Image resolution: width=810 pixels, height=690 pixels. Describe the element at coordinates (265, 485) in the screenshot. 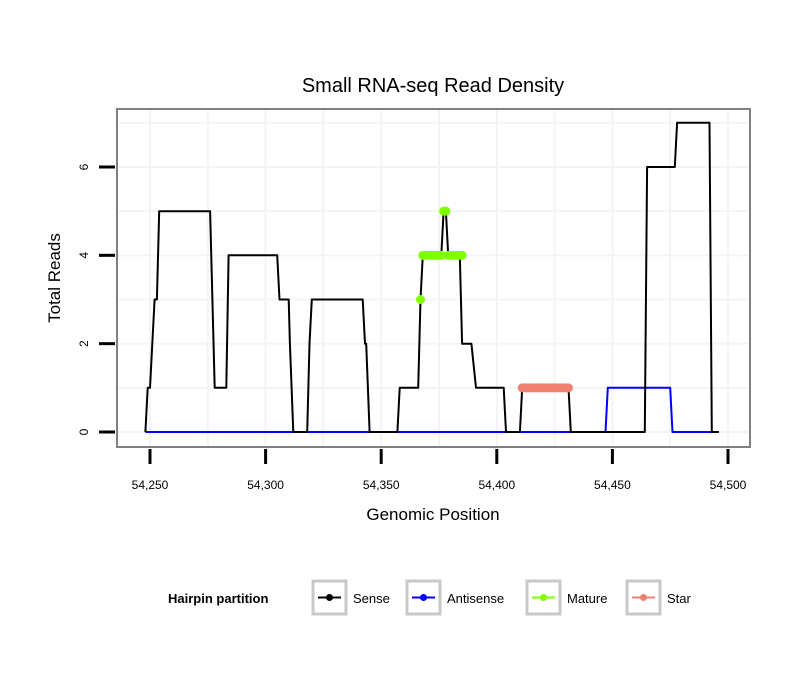

I see `x-tick-label: 54,300` at that location.